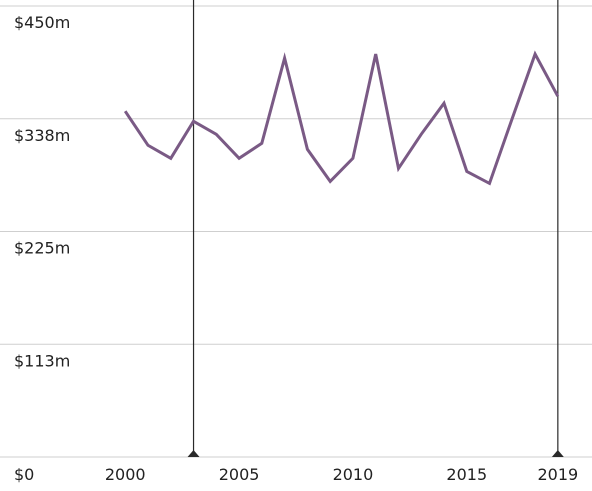  I want to click on x-tick-label: 2019, so click(557, 474).